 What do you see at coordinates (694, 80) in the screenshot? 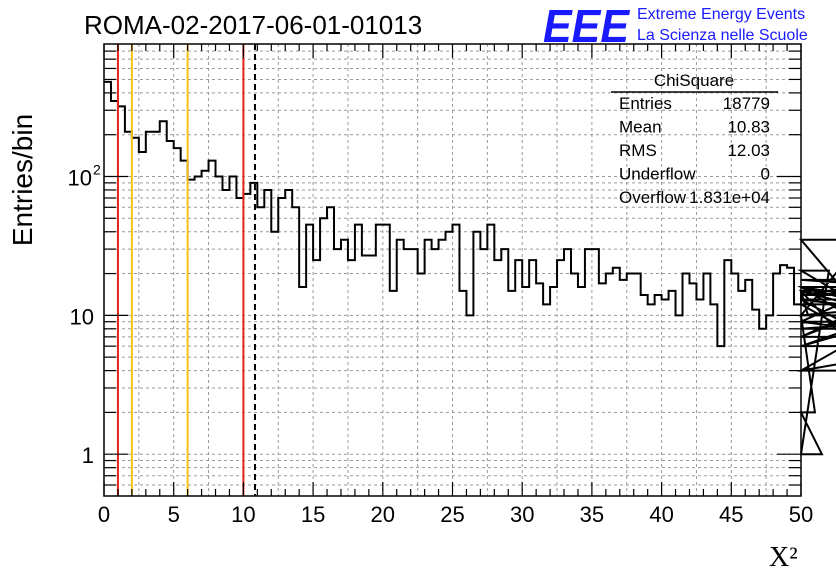
I see `stats-name: ChiSquare` at bounding box center [694, 80].